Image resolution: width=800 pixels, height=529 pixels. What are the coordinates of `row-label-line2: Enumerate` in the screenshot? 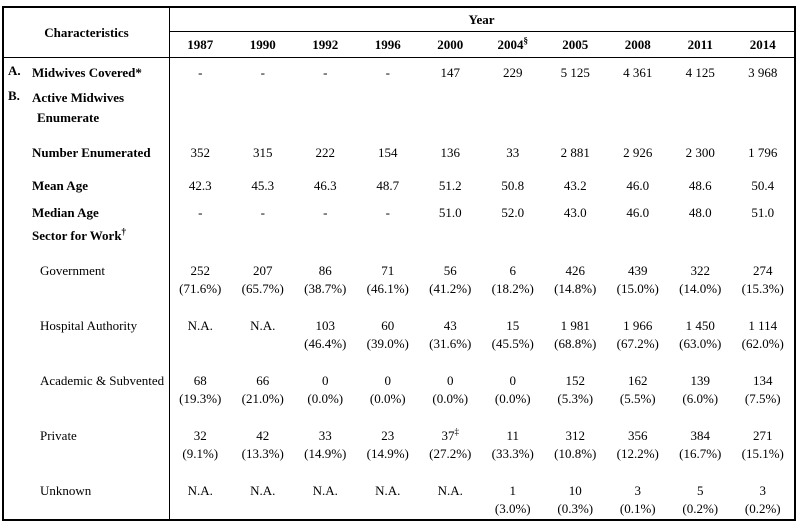 It's located at (68, 117).